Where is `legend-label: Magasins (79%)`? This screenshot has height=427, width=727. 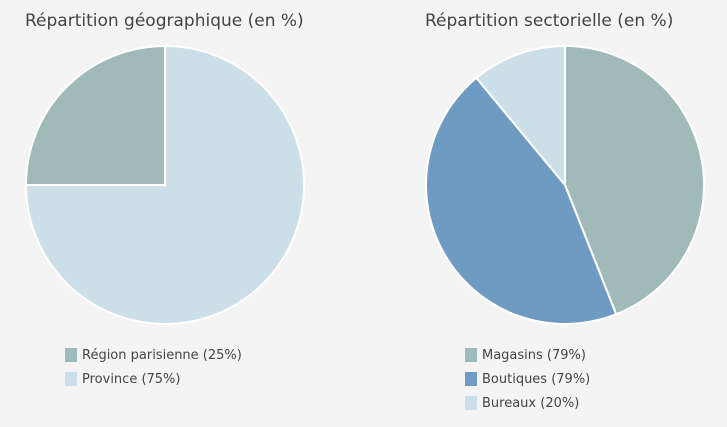
legend-label: Magasins (79%) is located at coordinates (534, 355).